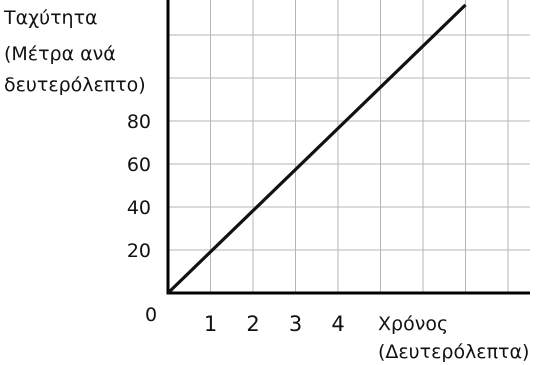  What do you see at coordinates (295, 324) in the screenshot?
I see `x-tick-label: 3` at bounding box center [295, 324].